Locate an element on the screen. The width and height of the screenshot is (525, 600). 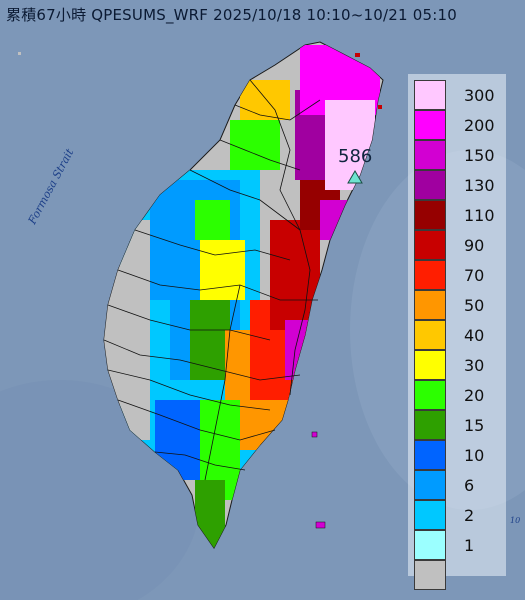
legend-item: 110 is located at coordinates (464, 215).